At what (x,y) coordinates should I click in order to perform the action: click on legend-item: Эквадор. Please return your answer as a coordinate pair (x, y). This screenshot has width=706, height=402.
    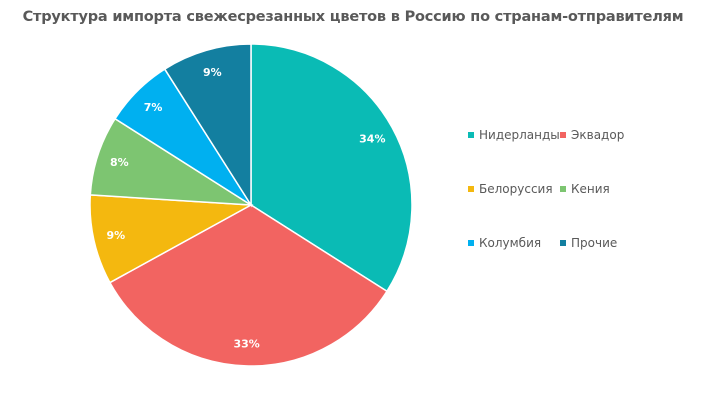
    Looking at the image, I should click on (600, 135).